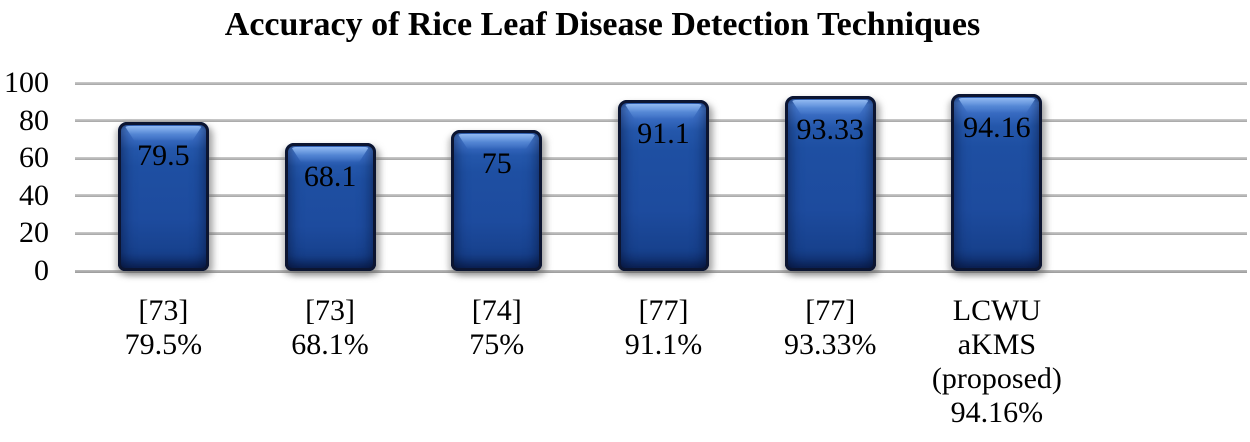  I want to click on y-tick-label: 20, so click(34, 233).